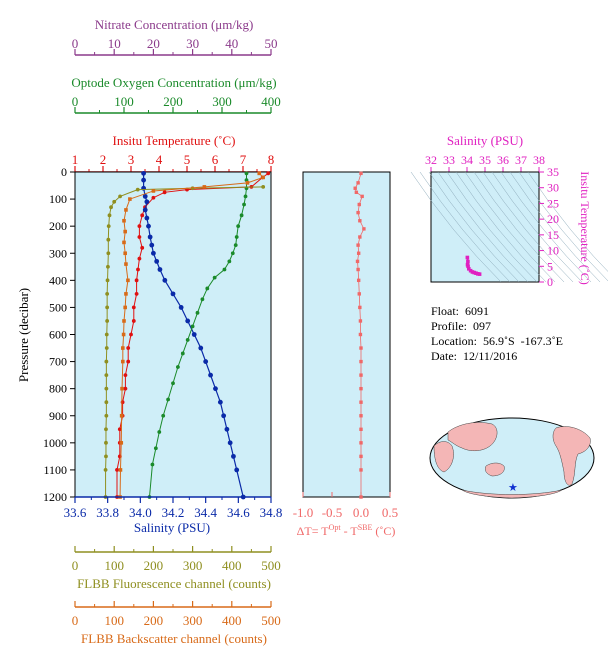  I want to click on ts-x-tick-label: 33, so click(449, 160).